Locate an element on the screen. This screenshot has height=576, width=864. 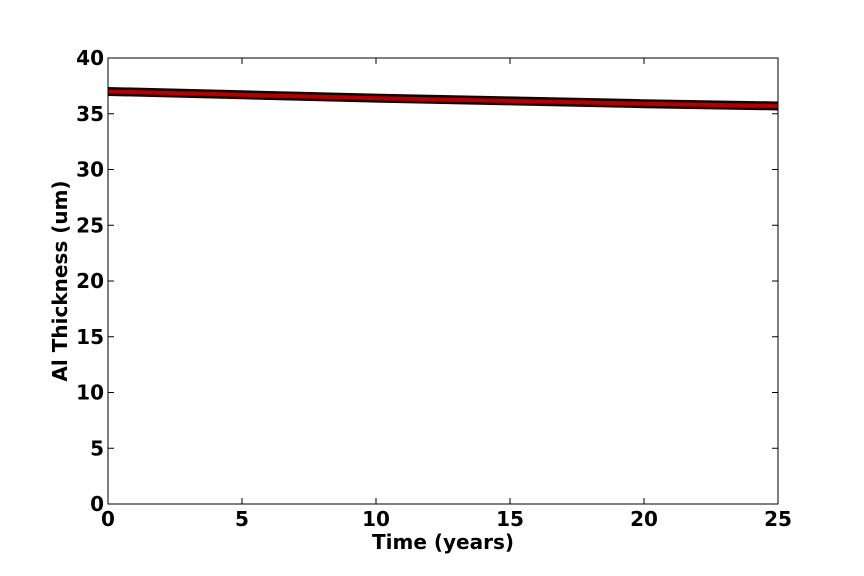
y-tick-label: 40 is located at coordinates (90, 58).